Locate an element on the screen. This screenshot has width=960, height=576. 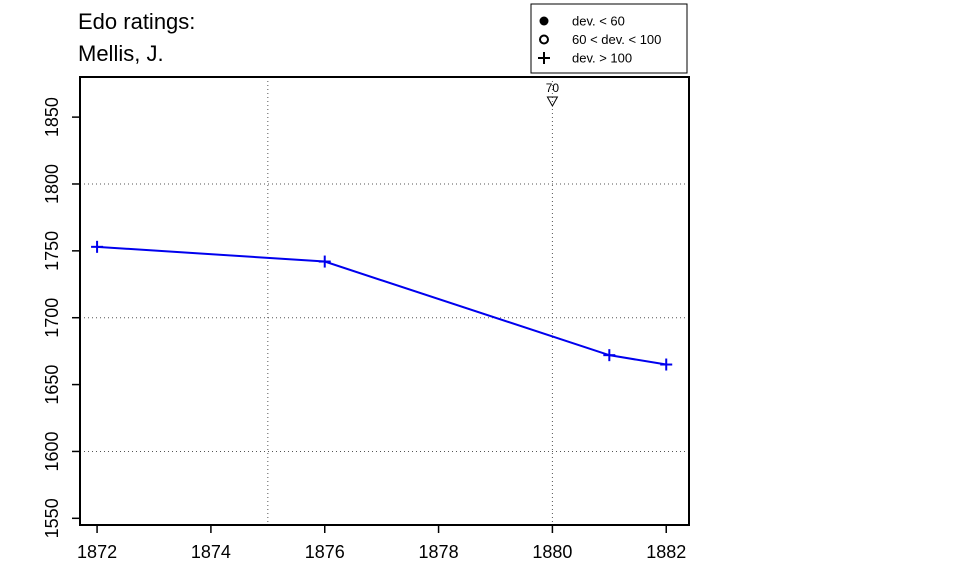
y-tick-label-1800: 1800 is located at coordinates (52, 184).